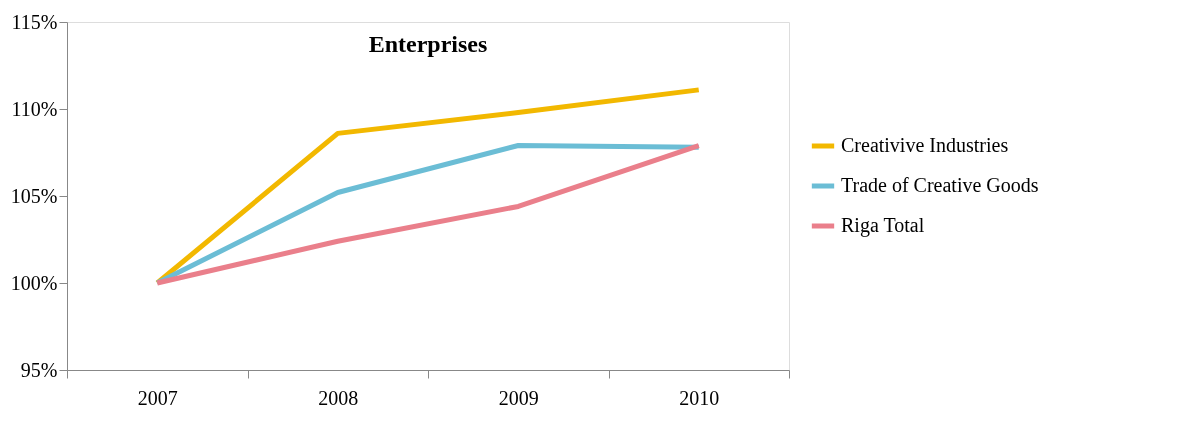 Image resolution: width=1180 pixels, height=430 pixels. What do you see at coordinates (940, 185) in the screenshot?
I see `legend-label: Trade of Creative Goods` at bounding box center [940, 185].